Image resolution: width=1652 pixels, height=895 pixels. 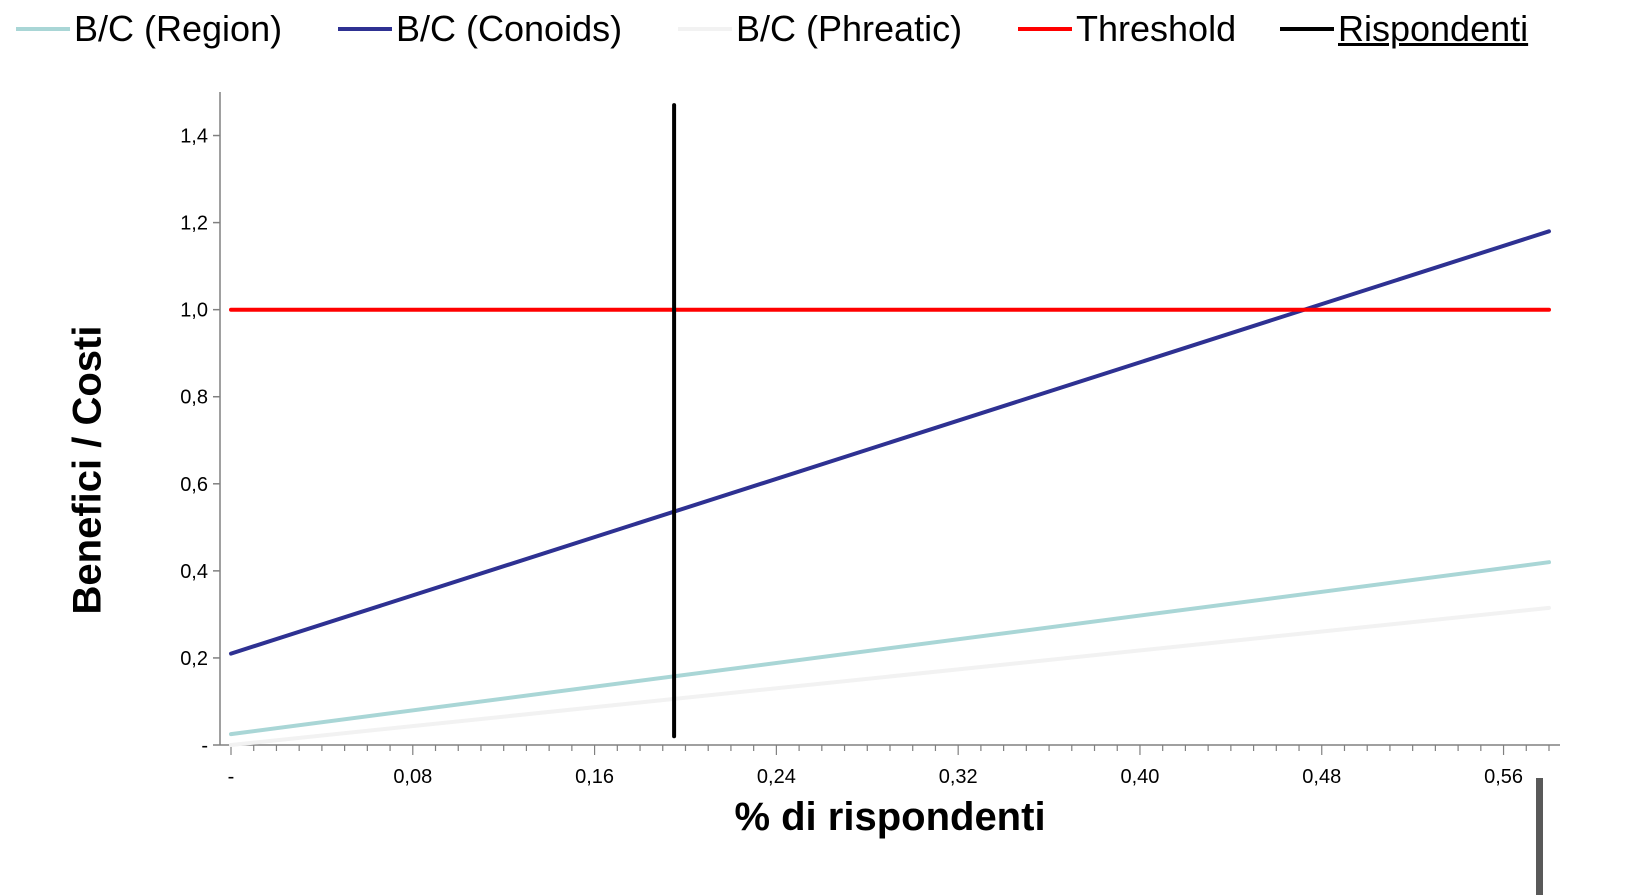 What do you see at coordinates (365, 29) in the screenshot?
I see `legend-swatch-conoids` at bounding box center [365, 29].